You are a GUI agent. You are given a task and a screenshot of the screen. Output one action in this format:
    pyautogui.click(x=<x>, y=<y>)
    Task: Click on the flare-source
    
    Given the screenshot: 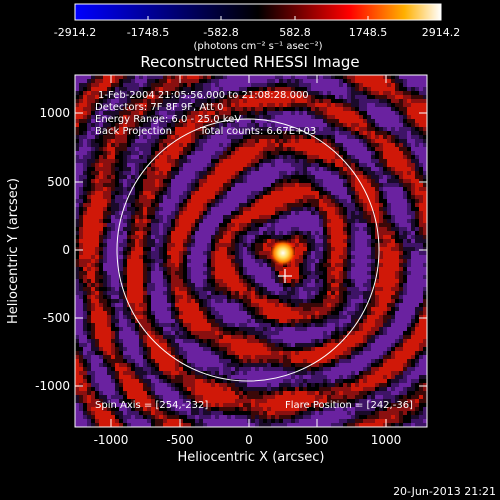 What is the action you would take?
    pyautogui.click(x=283, y=253)
    